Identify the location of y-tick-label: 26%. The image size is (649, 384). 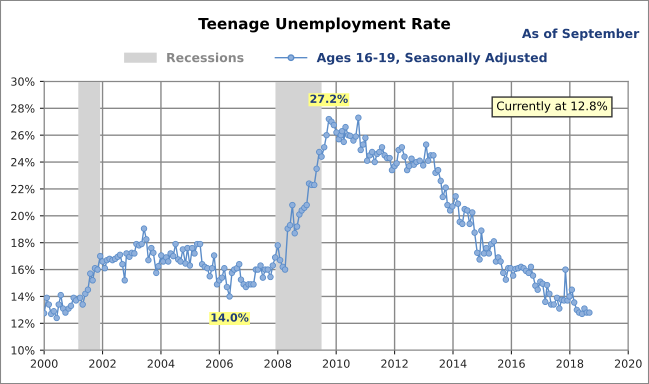
(22, 135).